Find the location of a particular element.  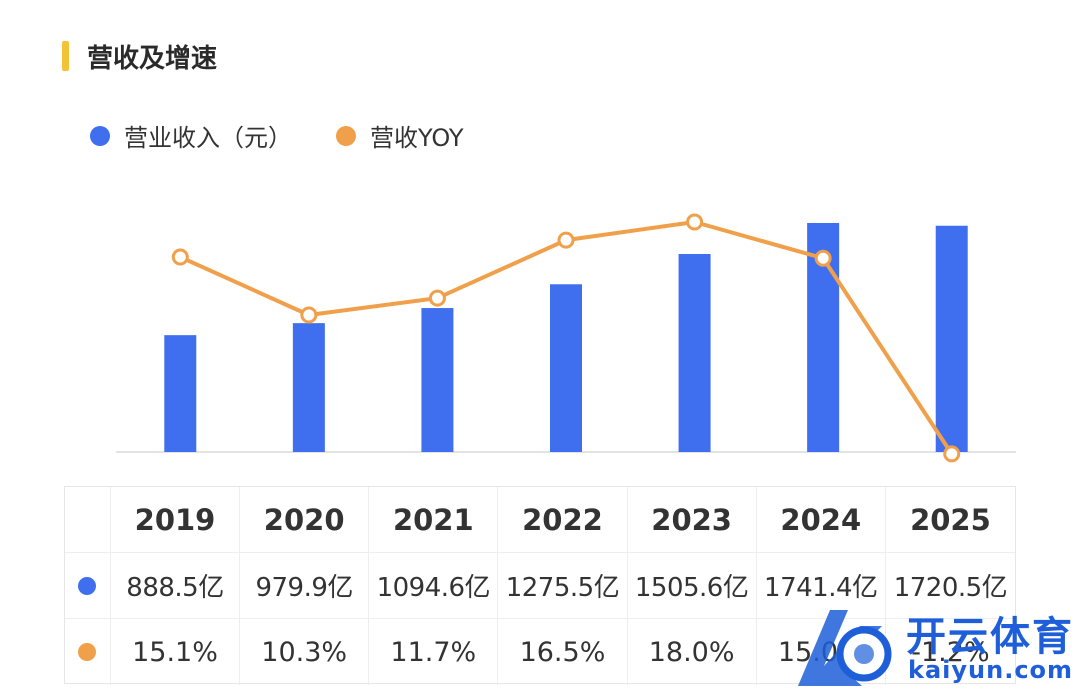

table-revenue-cell: 1720.5亿 is located at coordinates (950, 588).